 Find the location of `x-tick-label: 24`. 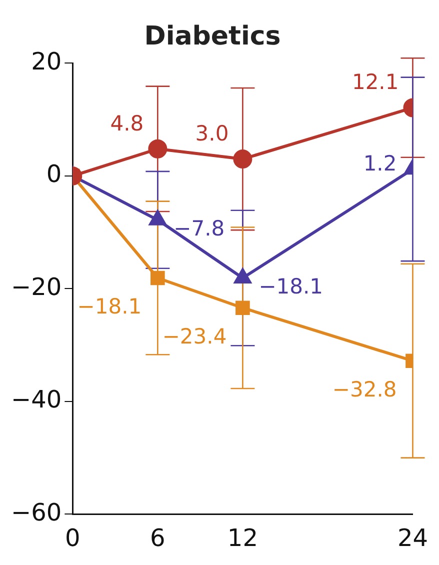

x-tick-label: 24 is located at coordinates (412, 538).